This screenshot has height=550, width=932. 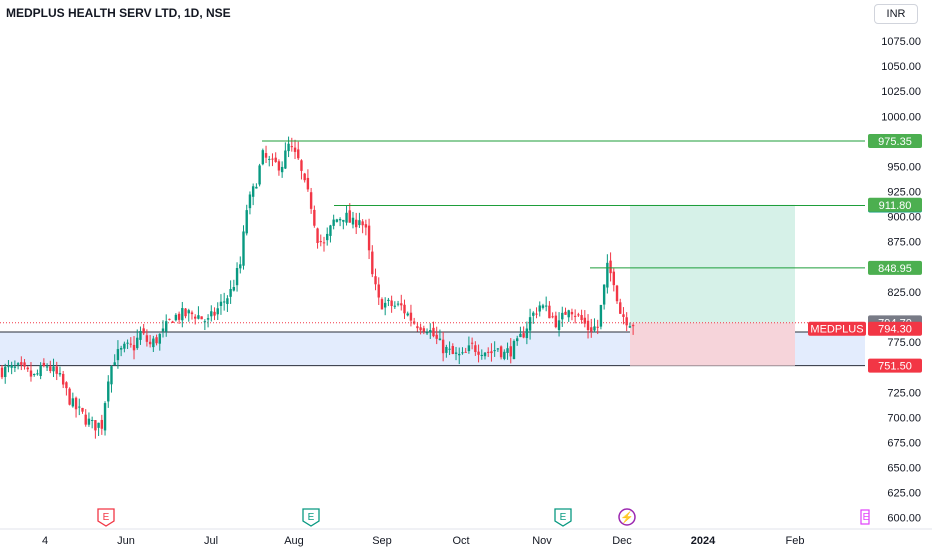 I want to click on event-shield, so click(x=311, y=517).